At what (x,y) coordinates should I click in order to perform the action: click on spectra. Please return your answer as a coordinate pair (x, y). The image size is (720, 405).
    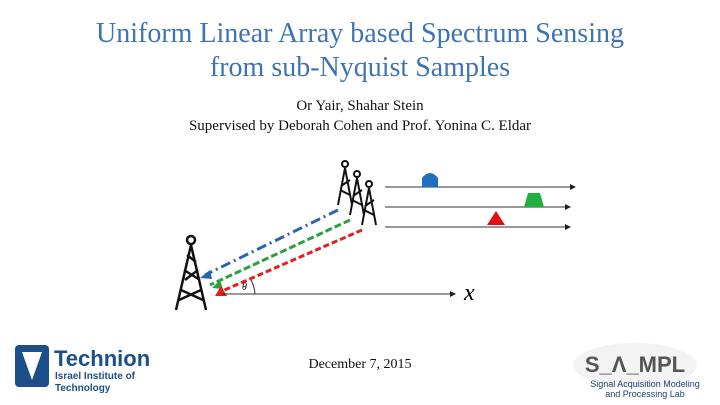
    Looking at the image, I should click on (480, 207).